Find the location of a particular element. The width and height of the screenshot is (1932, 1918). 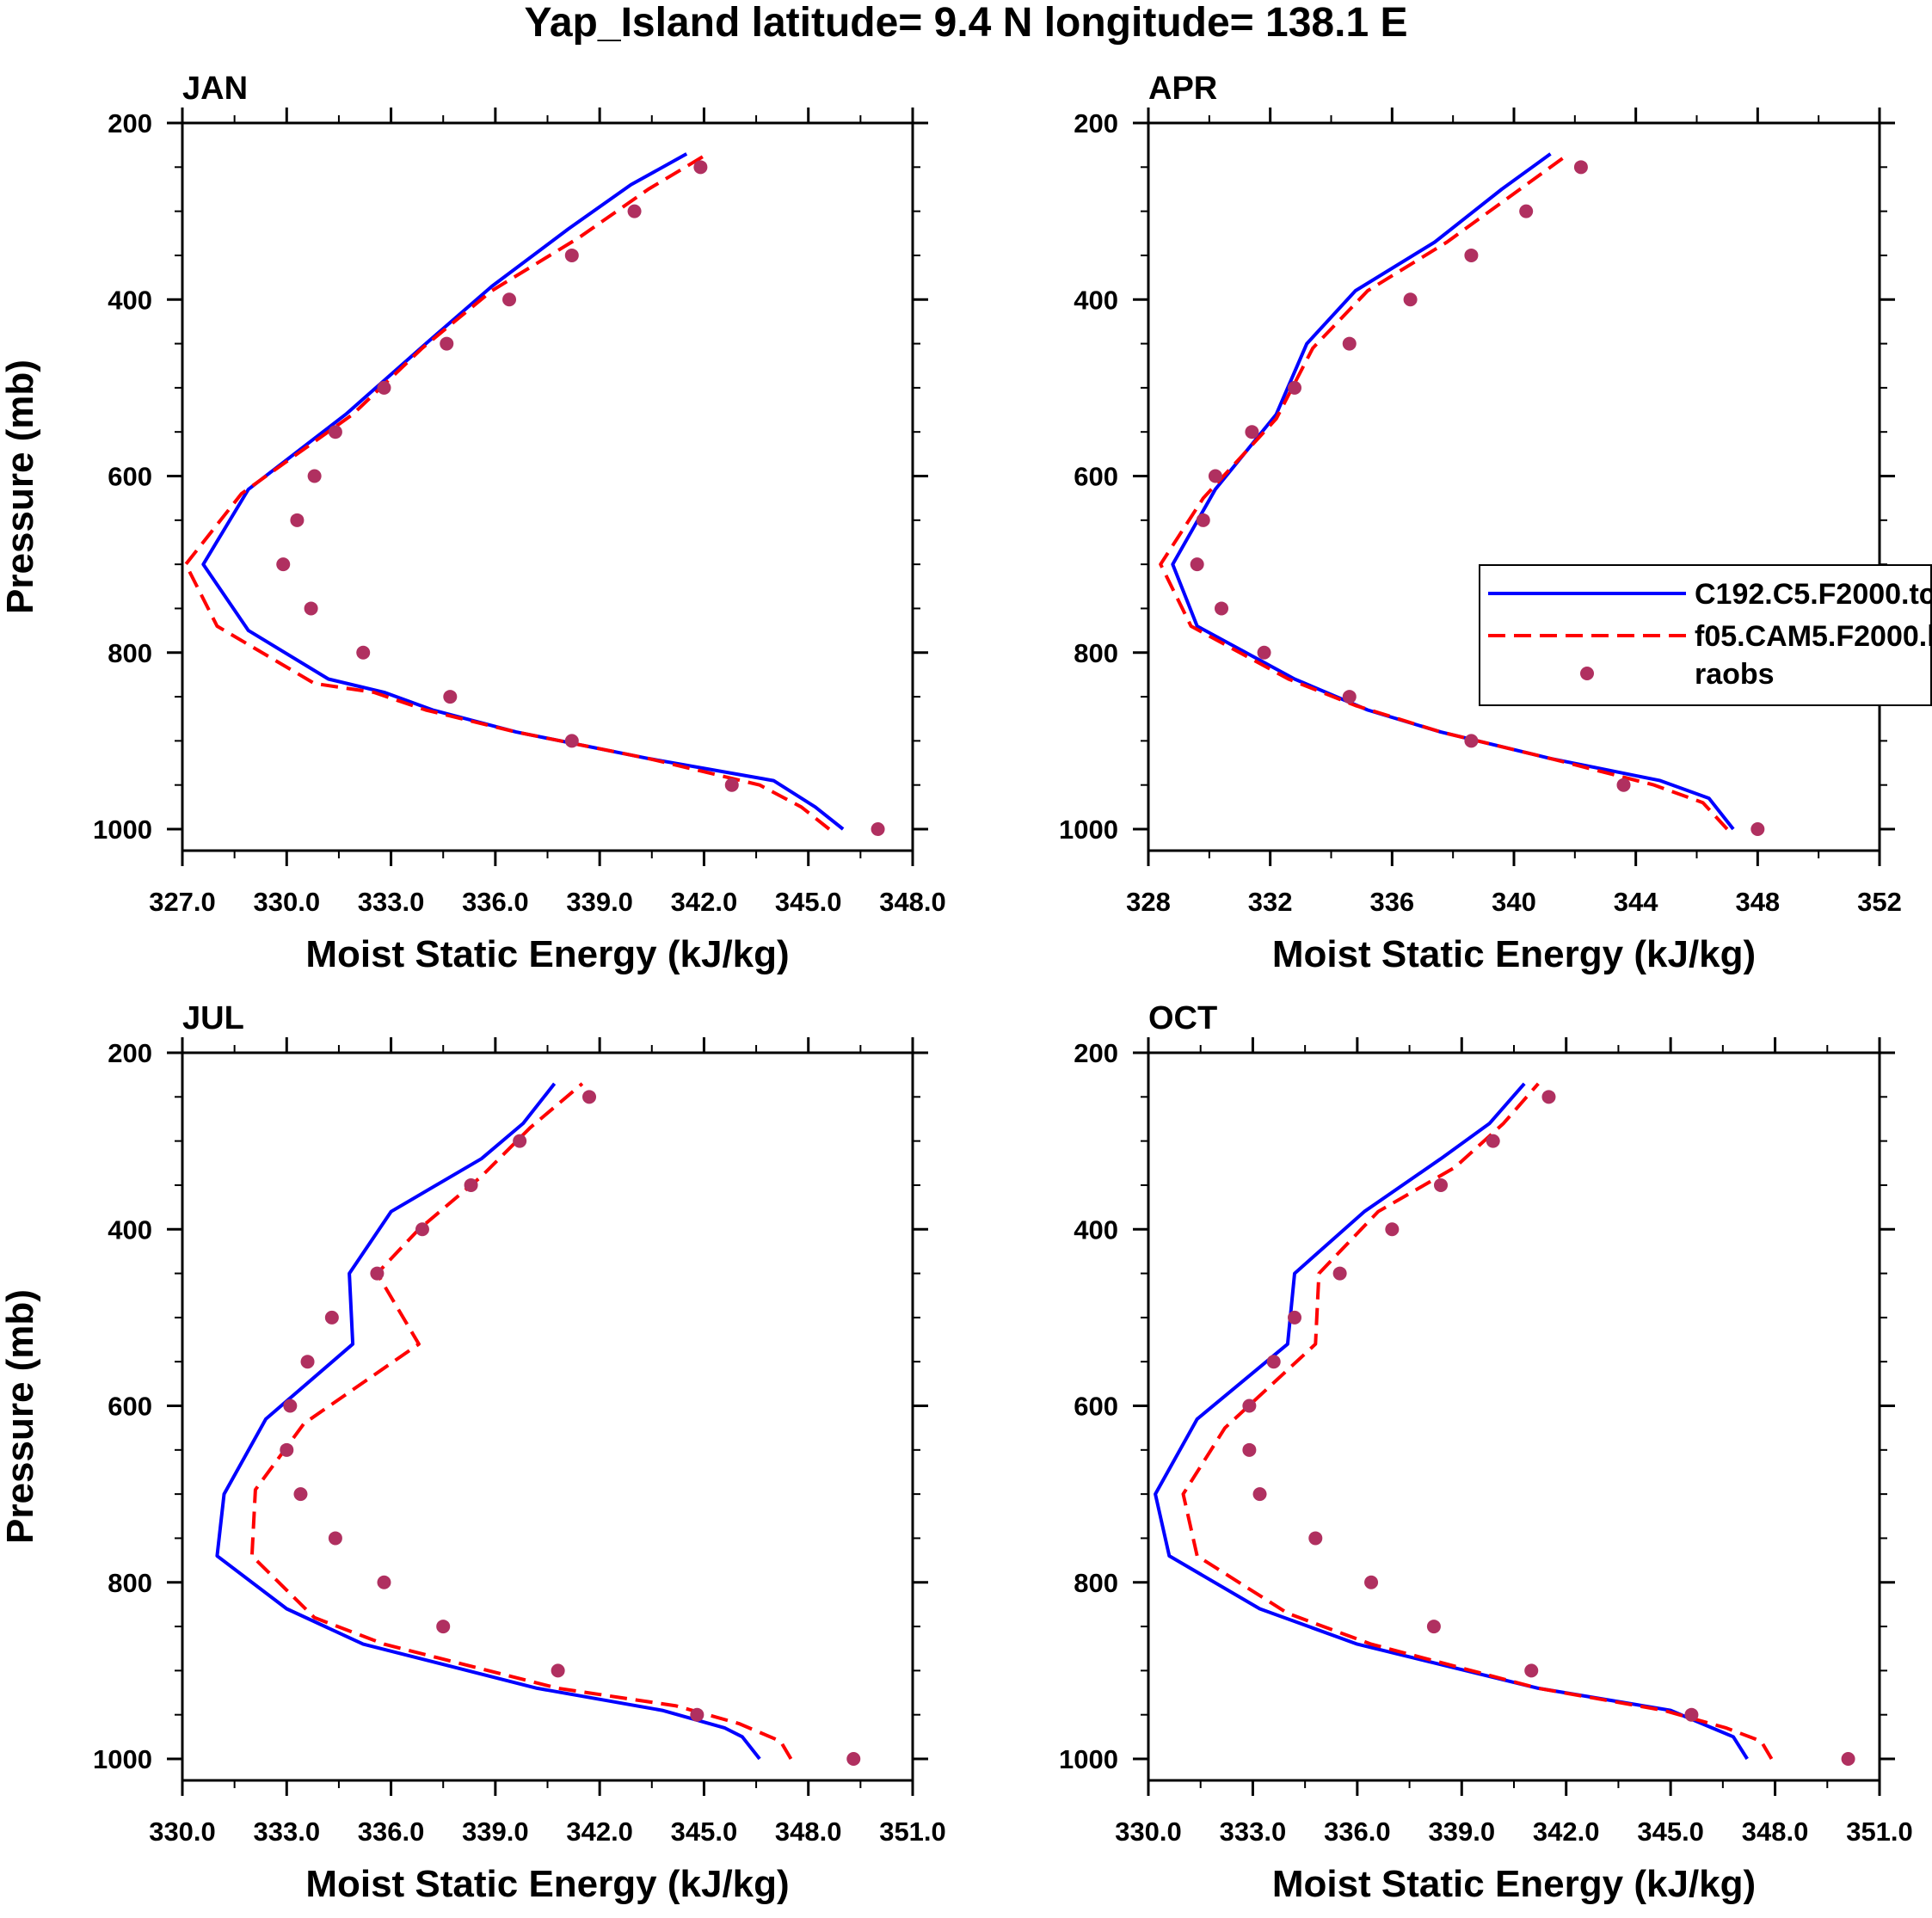

x-tick-label: 327.0 is located at coordinates (183, 902).